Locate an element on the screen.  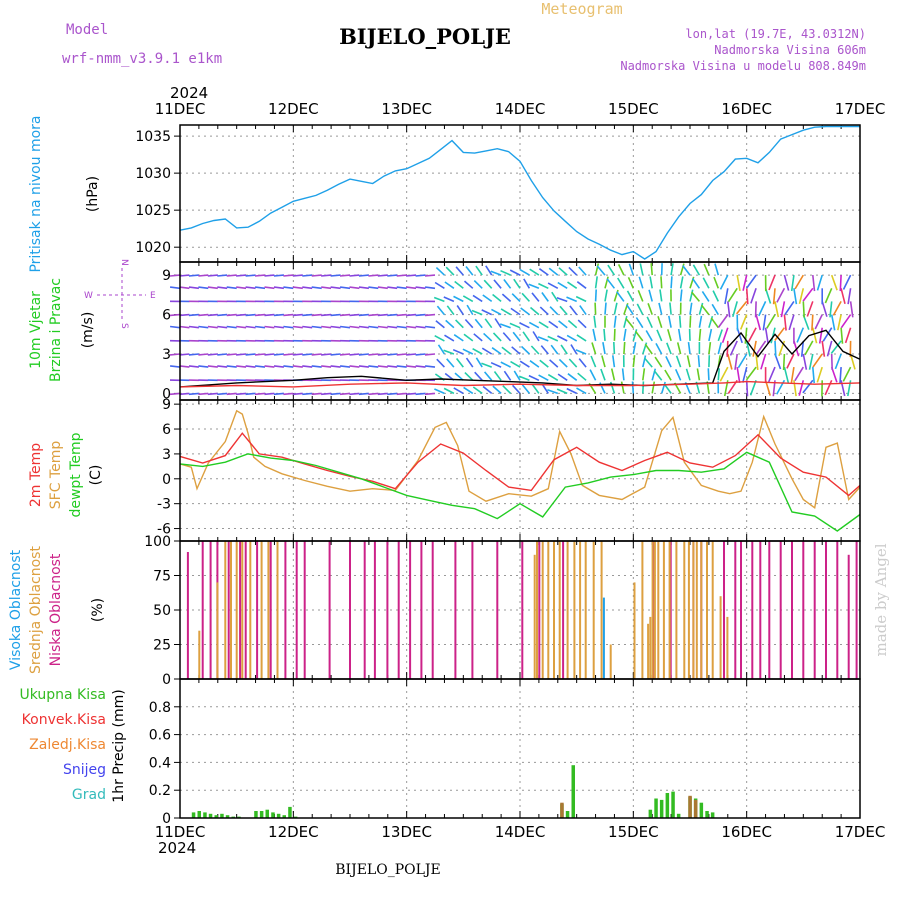
y-tick-label: 50 is located at coordinates (162, 611).